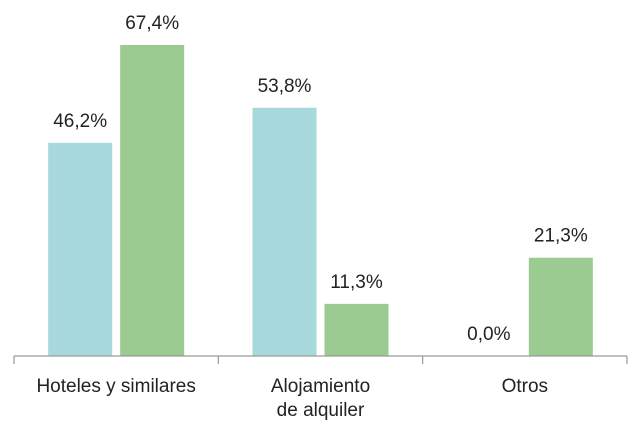 This screenshot has height=424, width=637. I want to click on category-label-2: Otros, so click(525, 386).